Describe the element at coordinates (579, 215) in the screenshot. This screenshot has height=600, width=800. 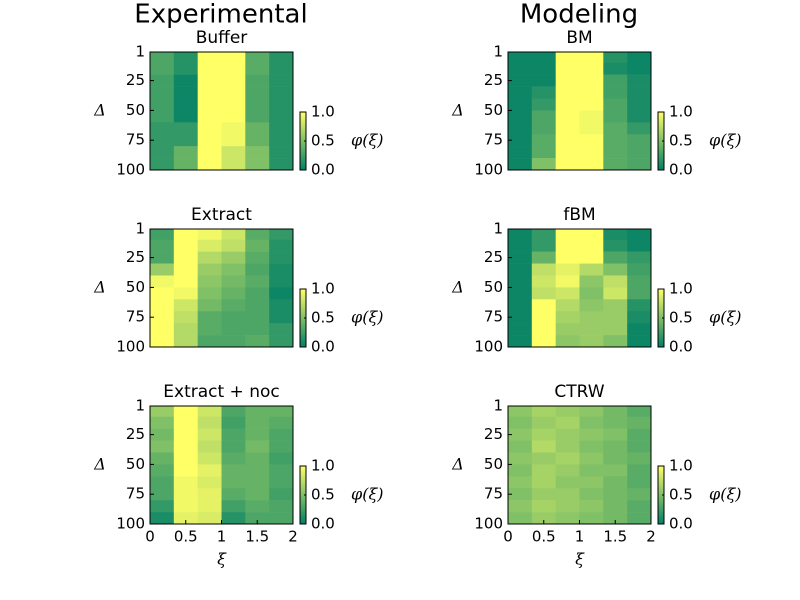
I see `panel-title: fBM` at that location.